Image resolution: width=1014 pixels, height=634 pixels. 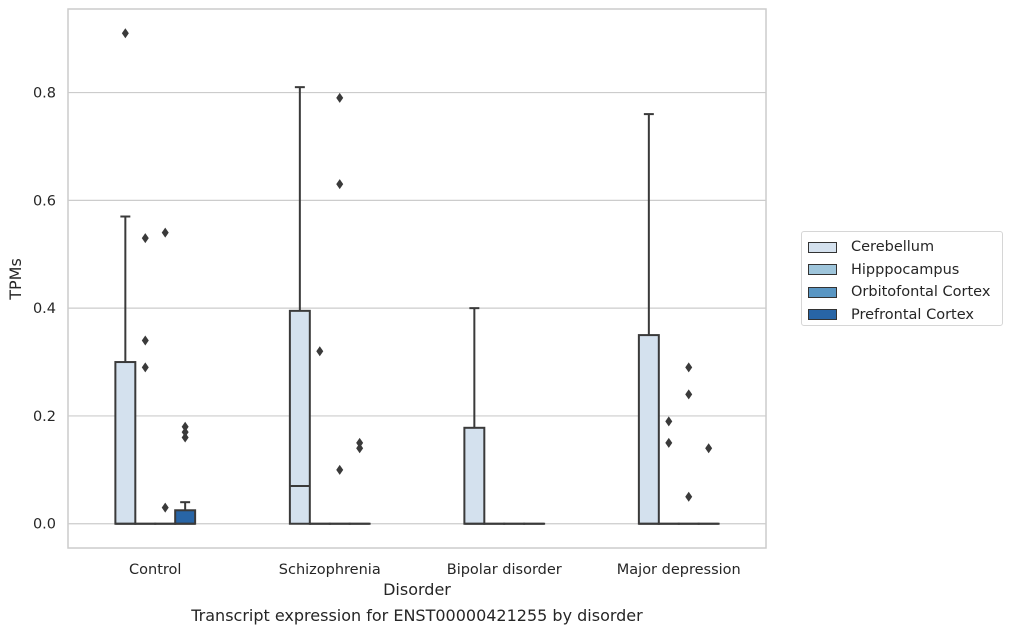 I want to click on y-tick-label: 0.4, so click(x=44, y=309).